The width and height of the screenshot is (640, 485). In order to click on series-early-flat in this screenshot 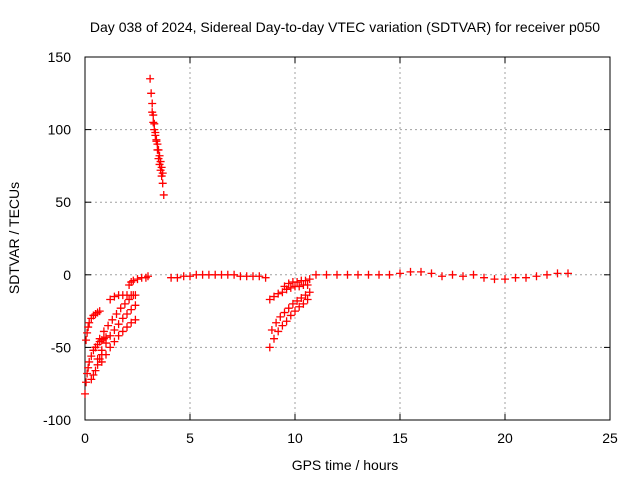, I will do `click(123, 297)`.